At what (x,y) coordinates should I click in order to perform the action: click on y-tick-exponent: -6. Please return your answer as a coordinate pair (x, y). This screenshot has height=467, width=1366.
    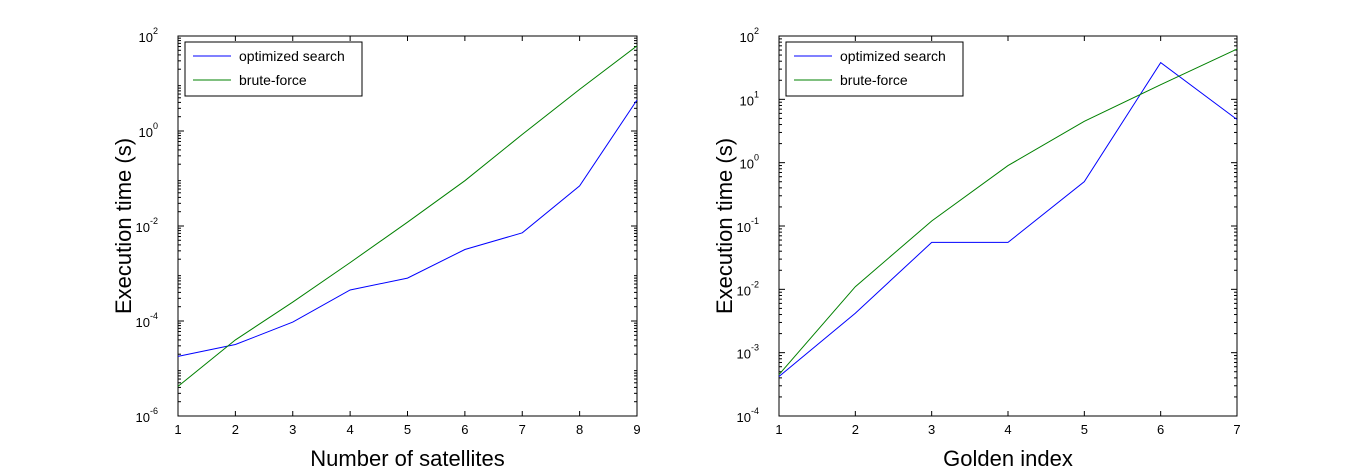
    Looking at the image, I should click on (154, 411).